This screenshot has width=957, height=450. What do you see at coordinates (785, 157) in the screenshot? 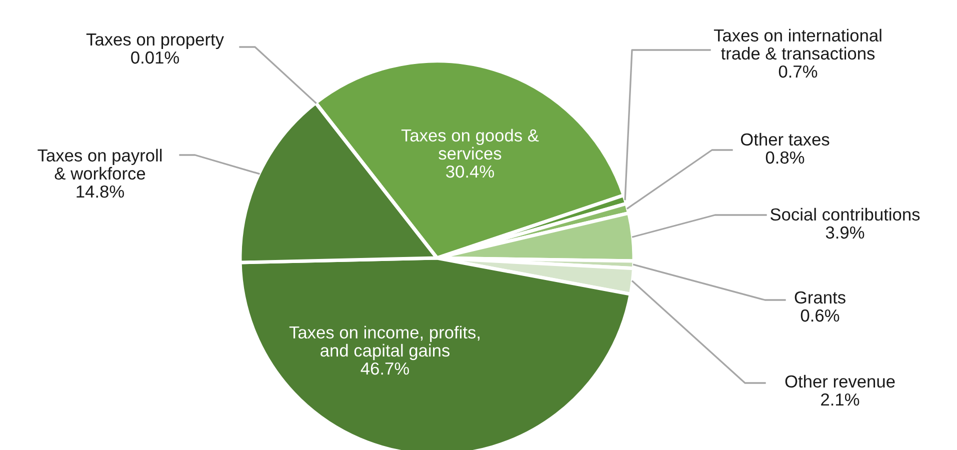
I see `data-label: 0.8%` at bounding box center [785, 157].